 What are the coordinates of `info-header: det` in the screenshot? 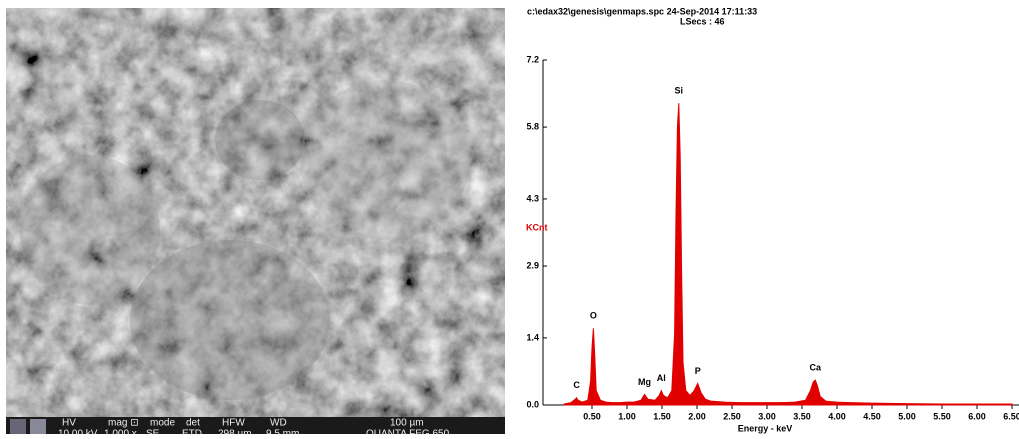 It's located at (193, 423).